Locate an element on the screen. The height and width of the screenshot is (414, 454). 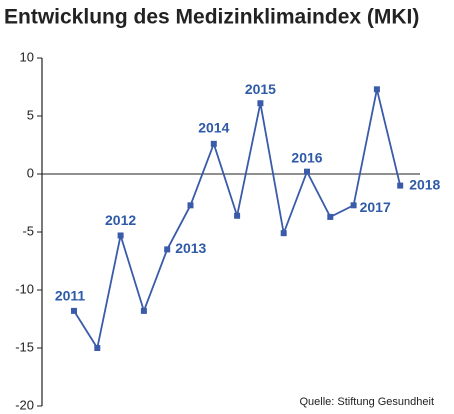
year-label: 2014 is located at coordinates (213, 128).